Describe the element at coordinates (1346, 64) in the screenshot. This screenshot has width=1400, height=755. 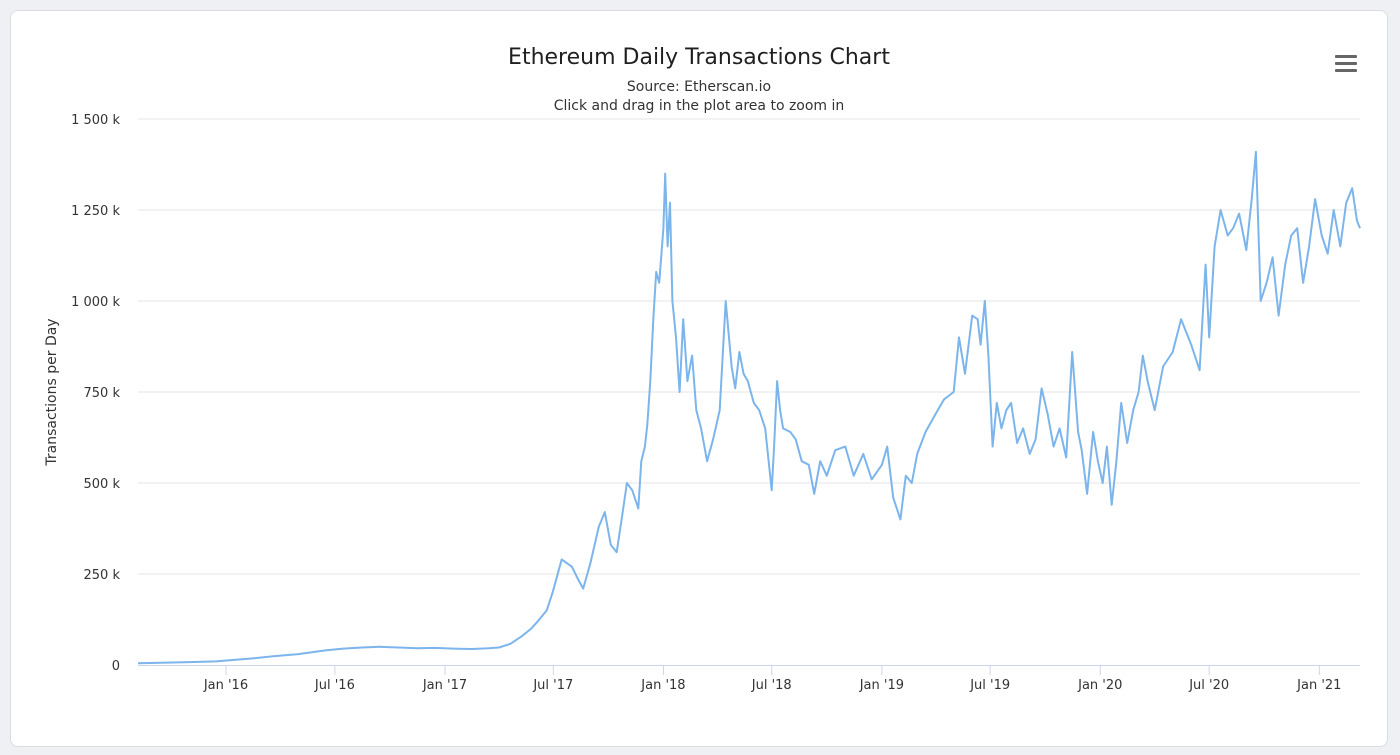
I see `chart-context-menu-icon` at that location.